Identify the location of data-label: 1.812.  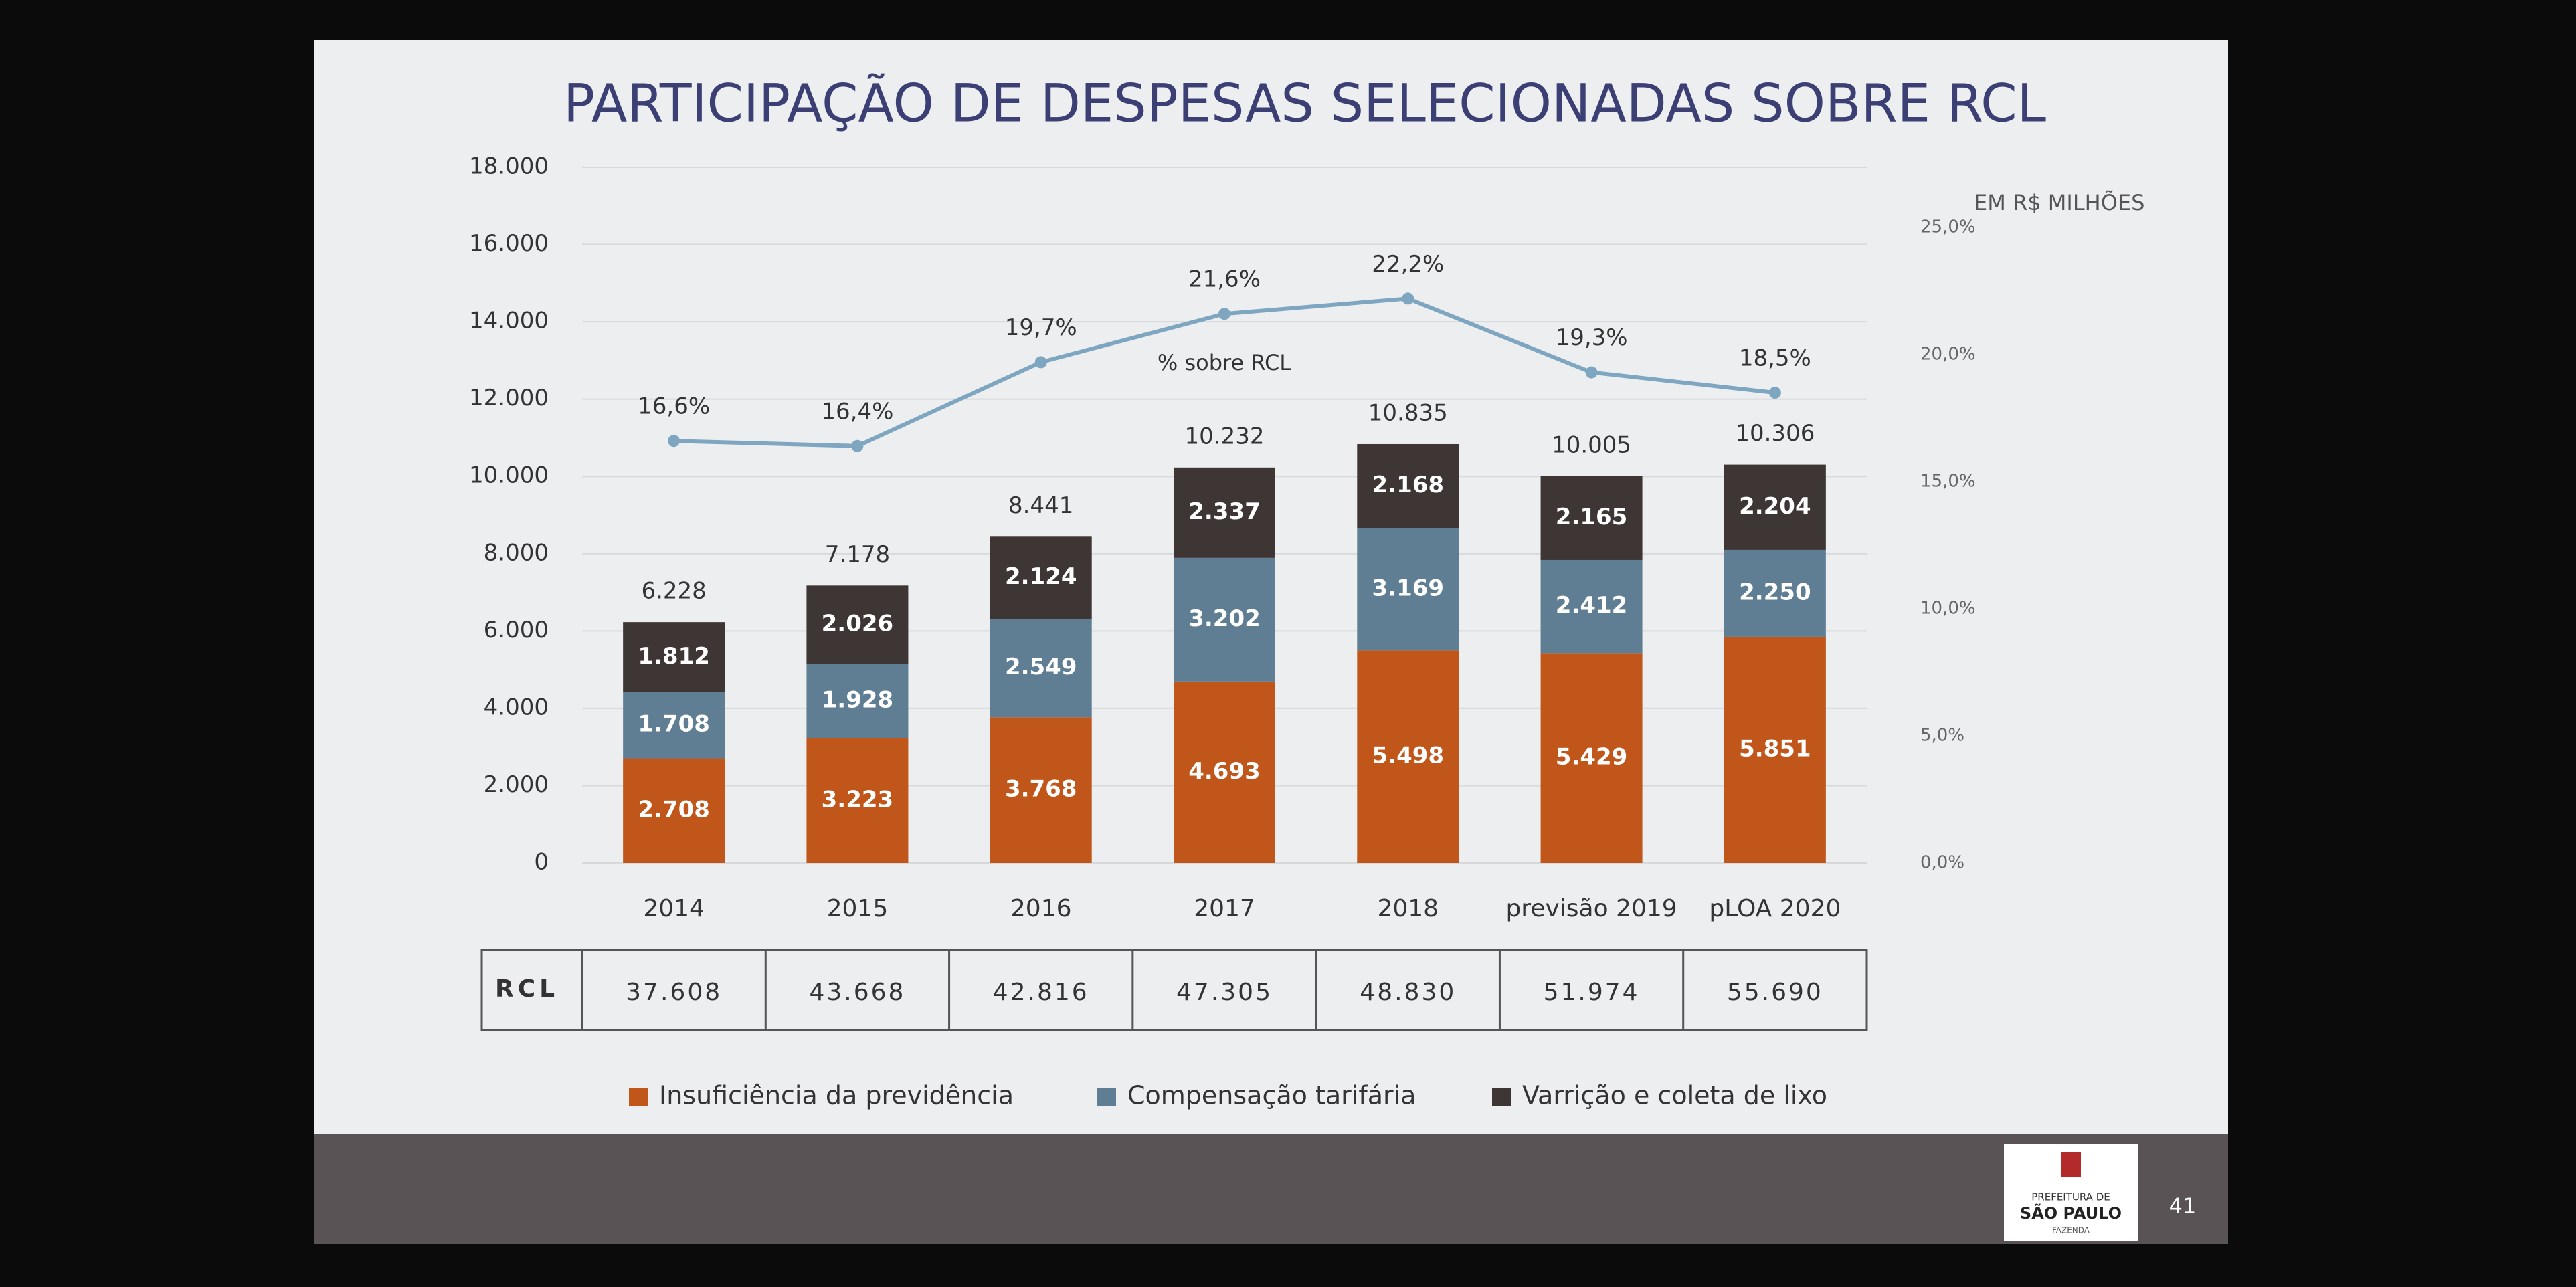
(674, 657).